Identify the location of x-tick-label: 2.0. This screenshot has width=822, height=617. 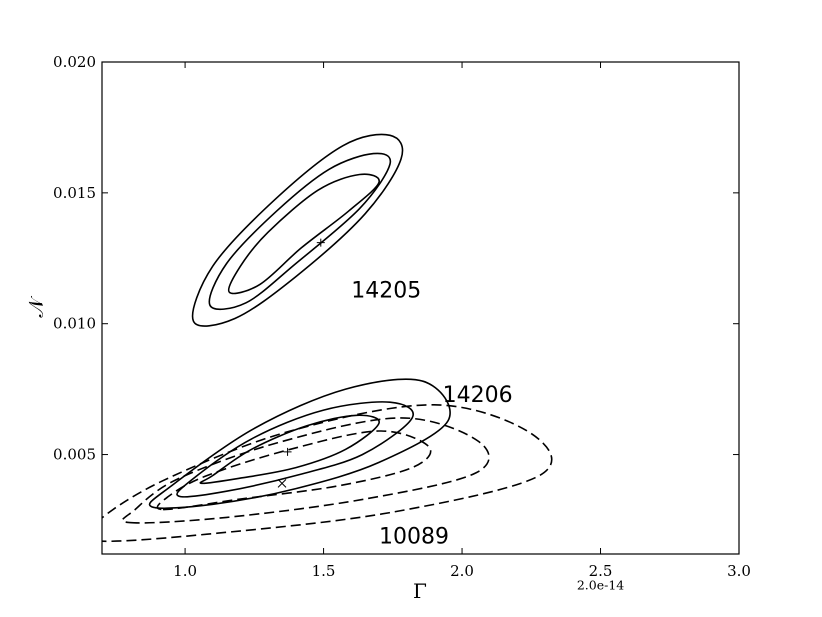
(462, 571).